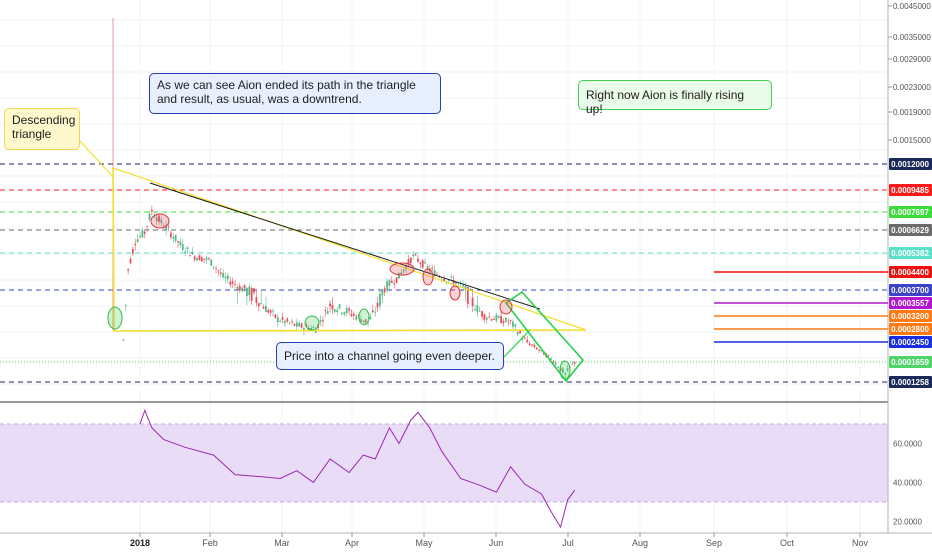  I want to click on level-label: 0.0003557, so click(910, 303).